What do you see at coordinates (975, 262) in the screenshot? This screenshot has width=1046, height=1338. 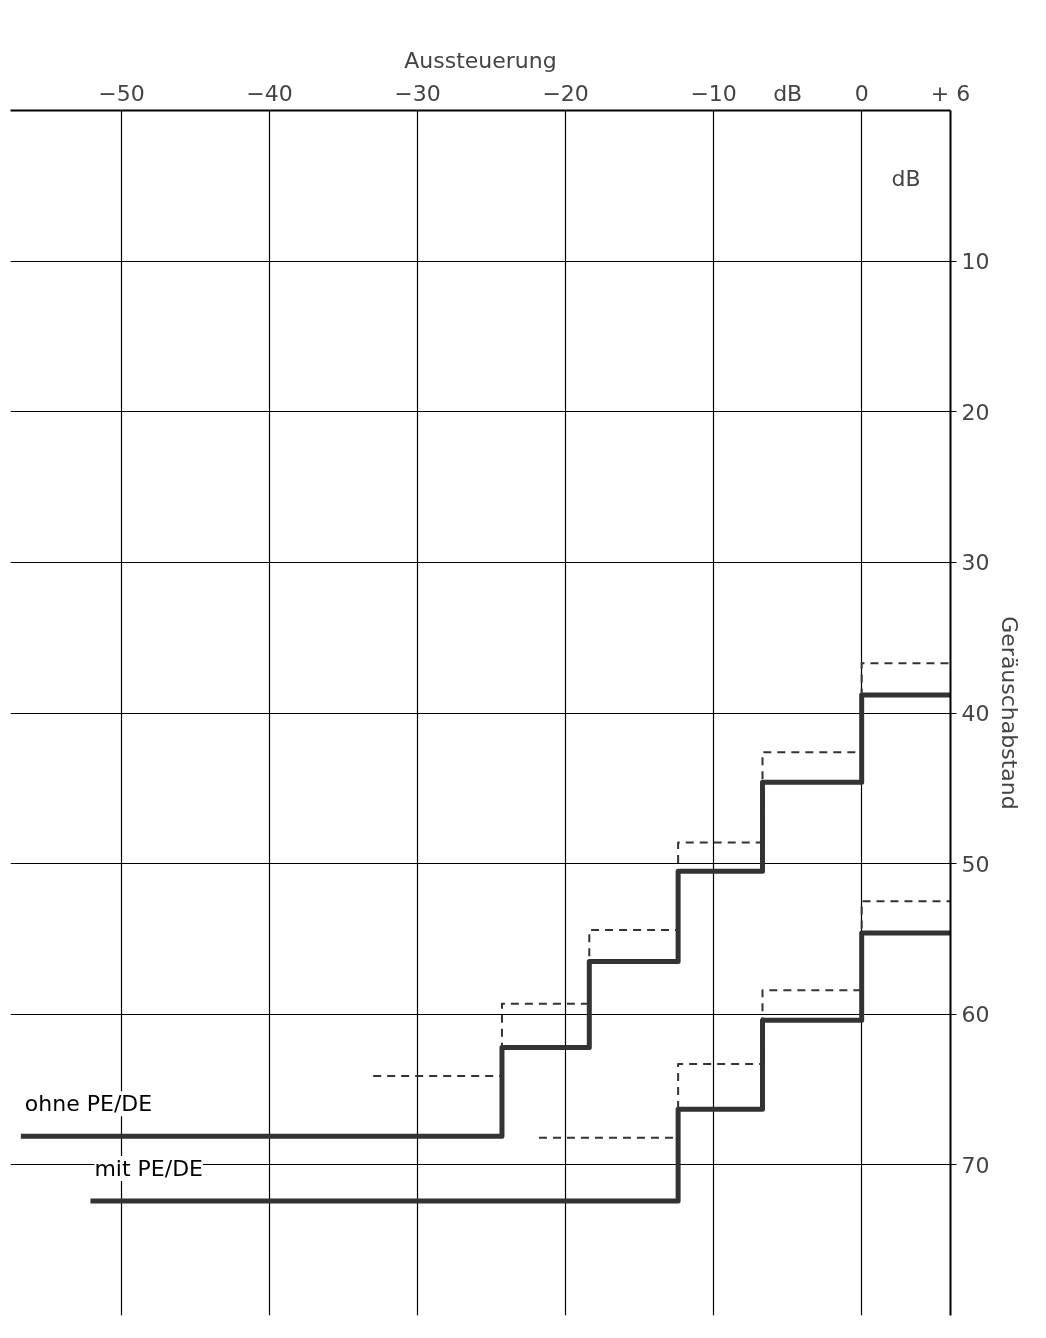 I see `y-tick-label: 10` at bounding box center [975, 262].